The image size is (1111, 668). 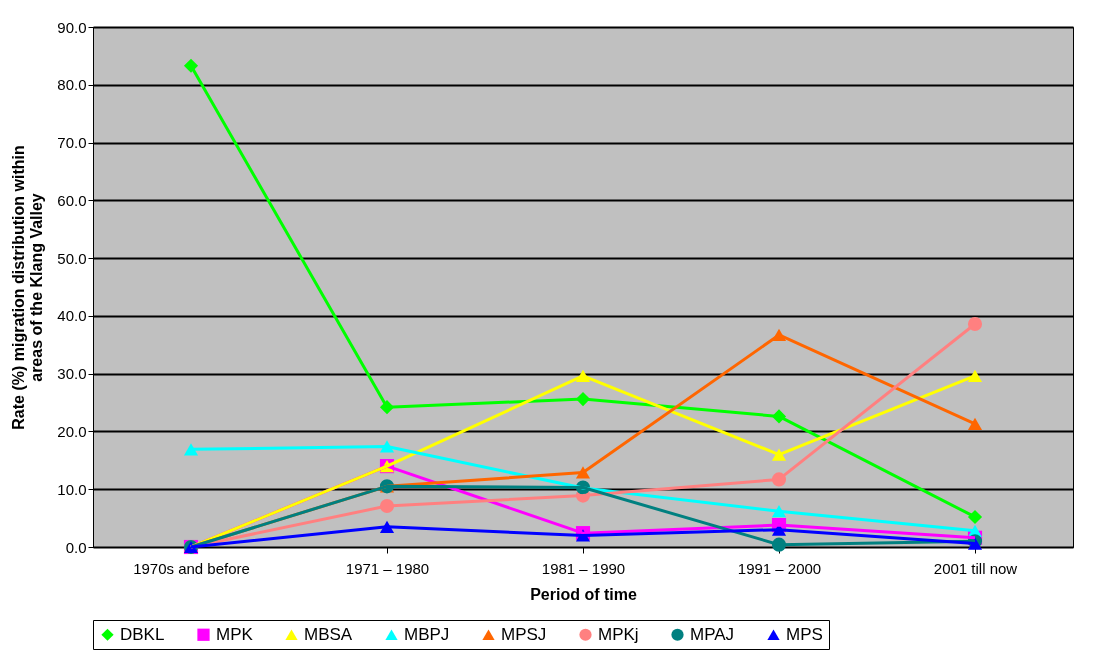 I want to click on y-tick-label: 10.0, so click(x=72, y=489).